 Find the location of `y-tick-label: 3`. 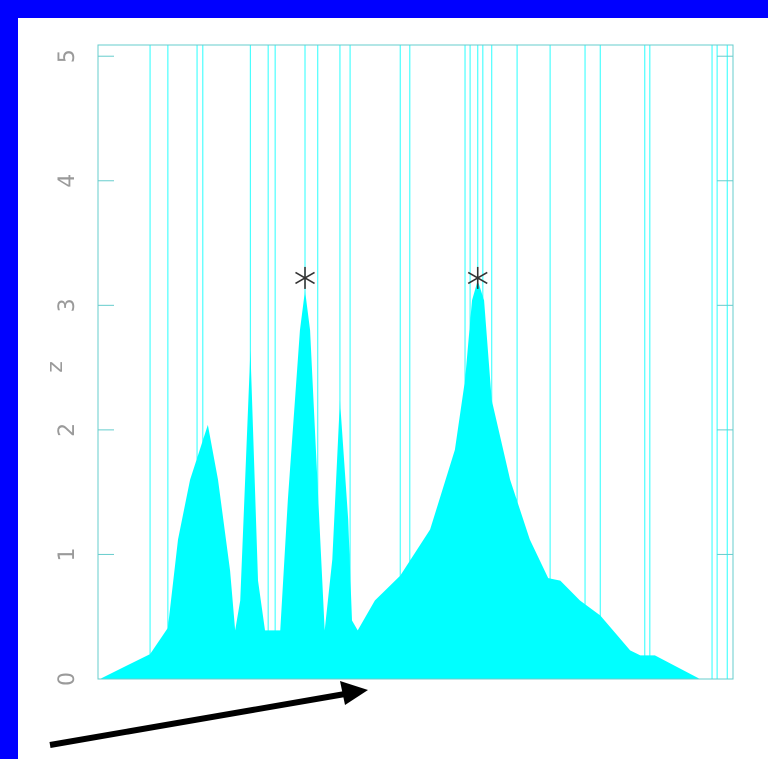

y-tick-label: 3 is located at coordinates (67, 305).